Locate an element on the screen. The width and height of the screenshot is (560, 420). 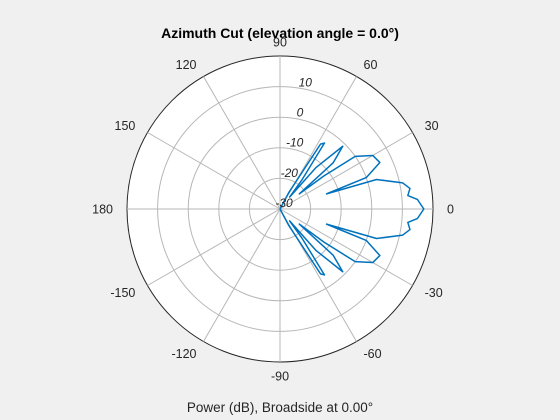
chart-title: Azimuth Cut (elevation angle = 0.0°) is located at coordinates (280, 33).